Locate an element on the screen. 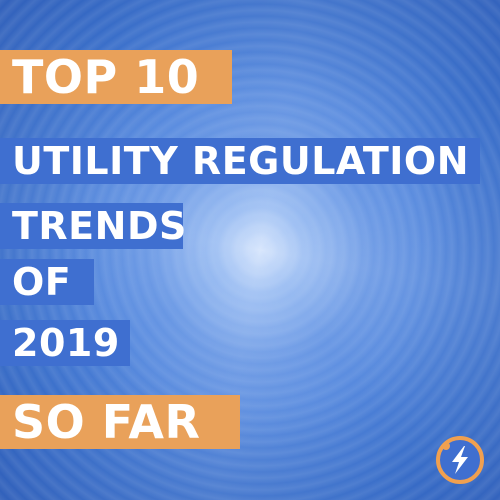  lightning-bolt-icon is located at coordinates (460, 460).